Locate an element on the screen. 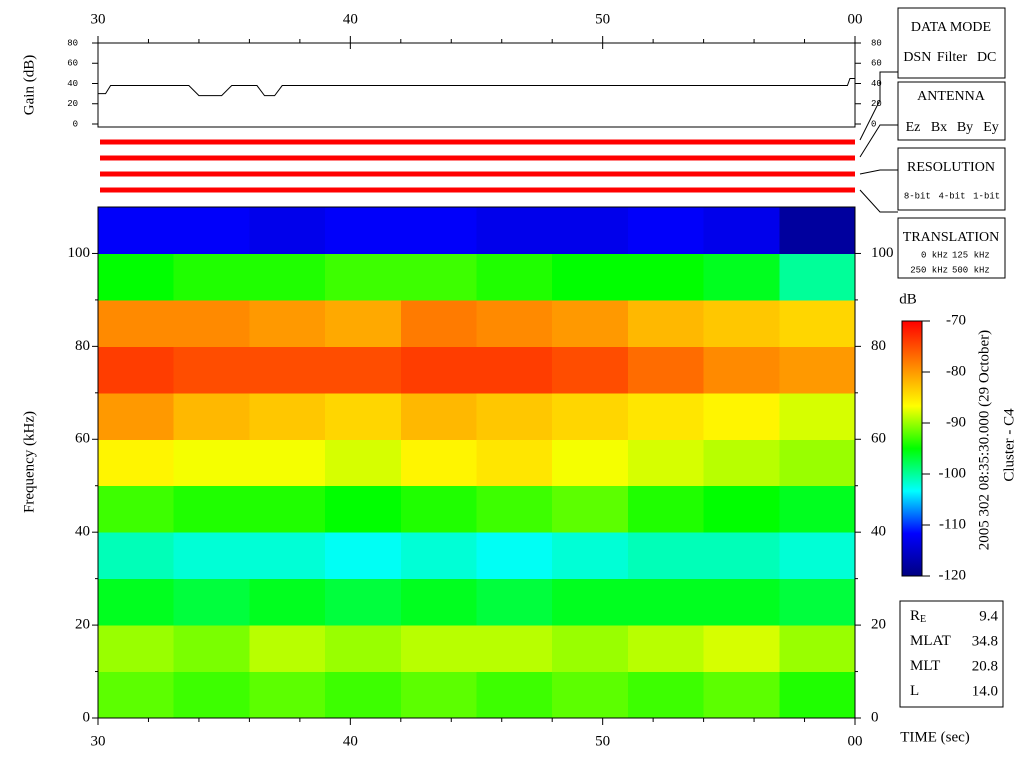  info-value: 14.0 is located at coordinates (985, 691).